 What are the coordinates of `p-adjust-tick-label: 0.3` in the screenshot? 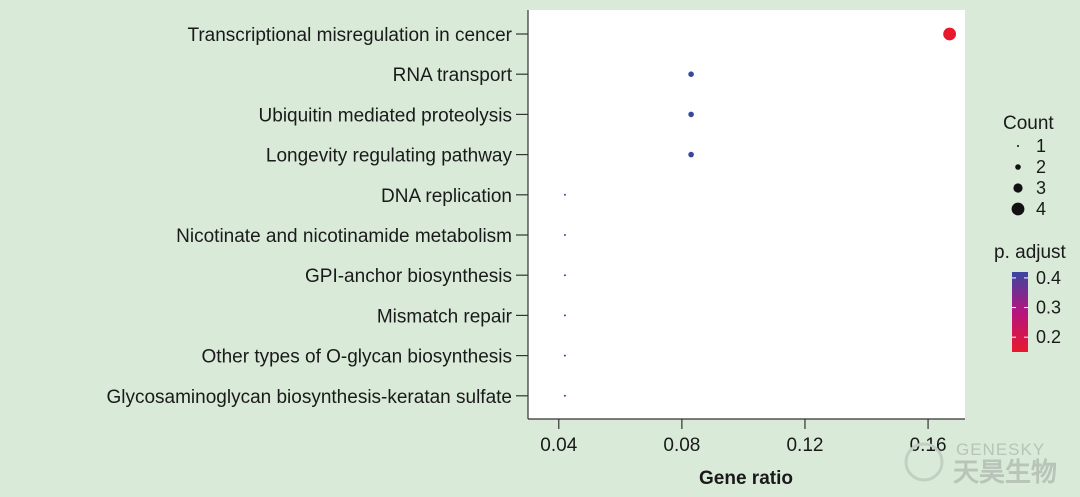 It's located at (1048, 308).